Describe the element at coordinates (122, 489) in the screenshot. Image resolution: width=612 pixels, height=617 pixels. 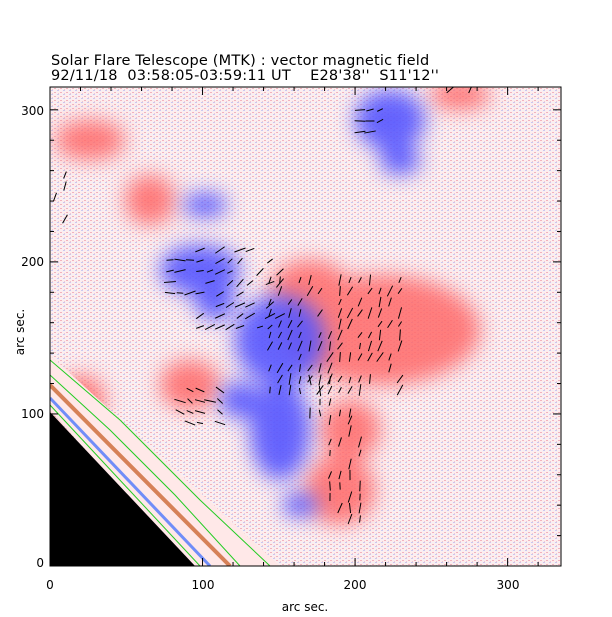
I see `off-disk-region` at that location.